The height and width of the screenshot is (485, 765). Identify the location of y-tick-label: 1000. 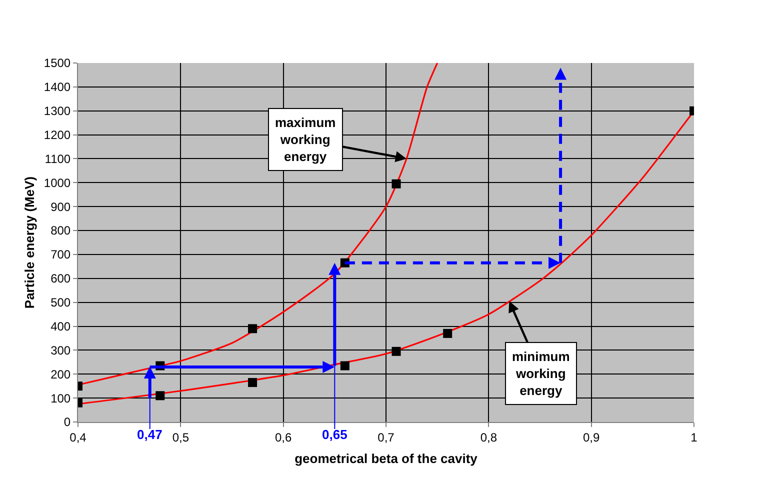
(57, 183).